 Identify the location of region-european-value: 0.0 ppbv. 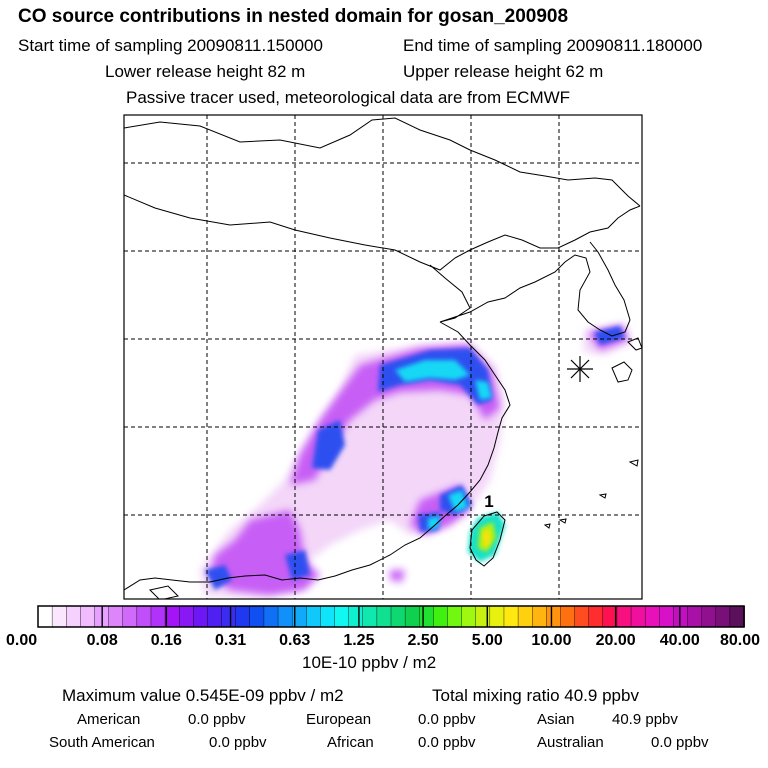
(447, 719).